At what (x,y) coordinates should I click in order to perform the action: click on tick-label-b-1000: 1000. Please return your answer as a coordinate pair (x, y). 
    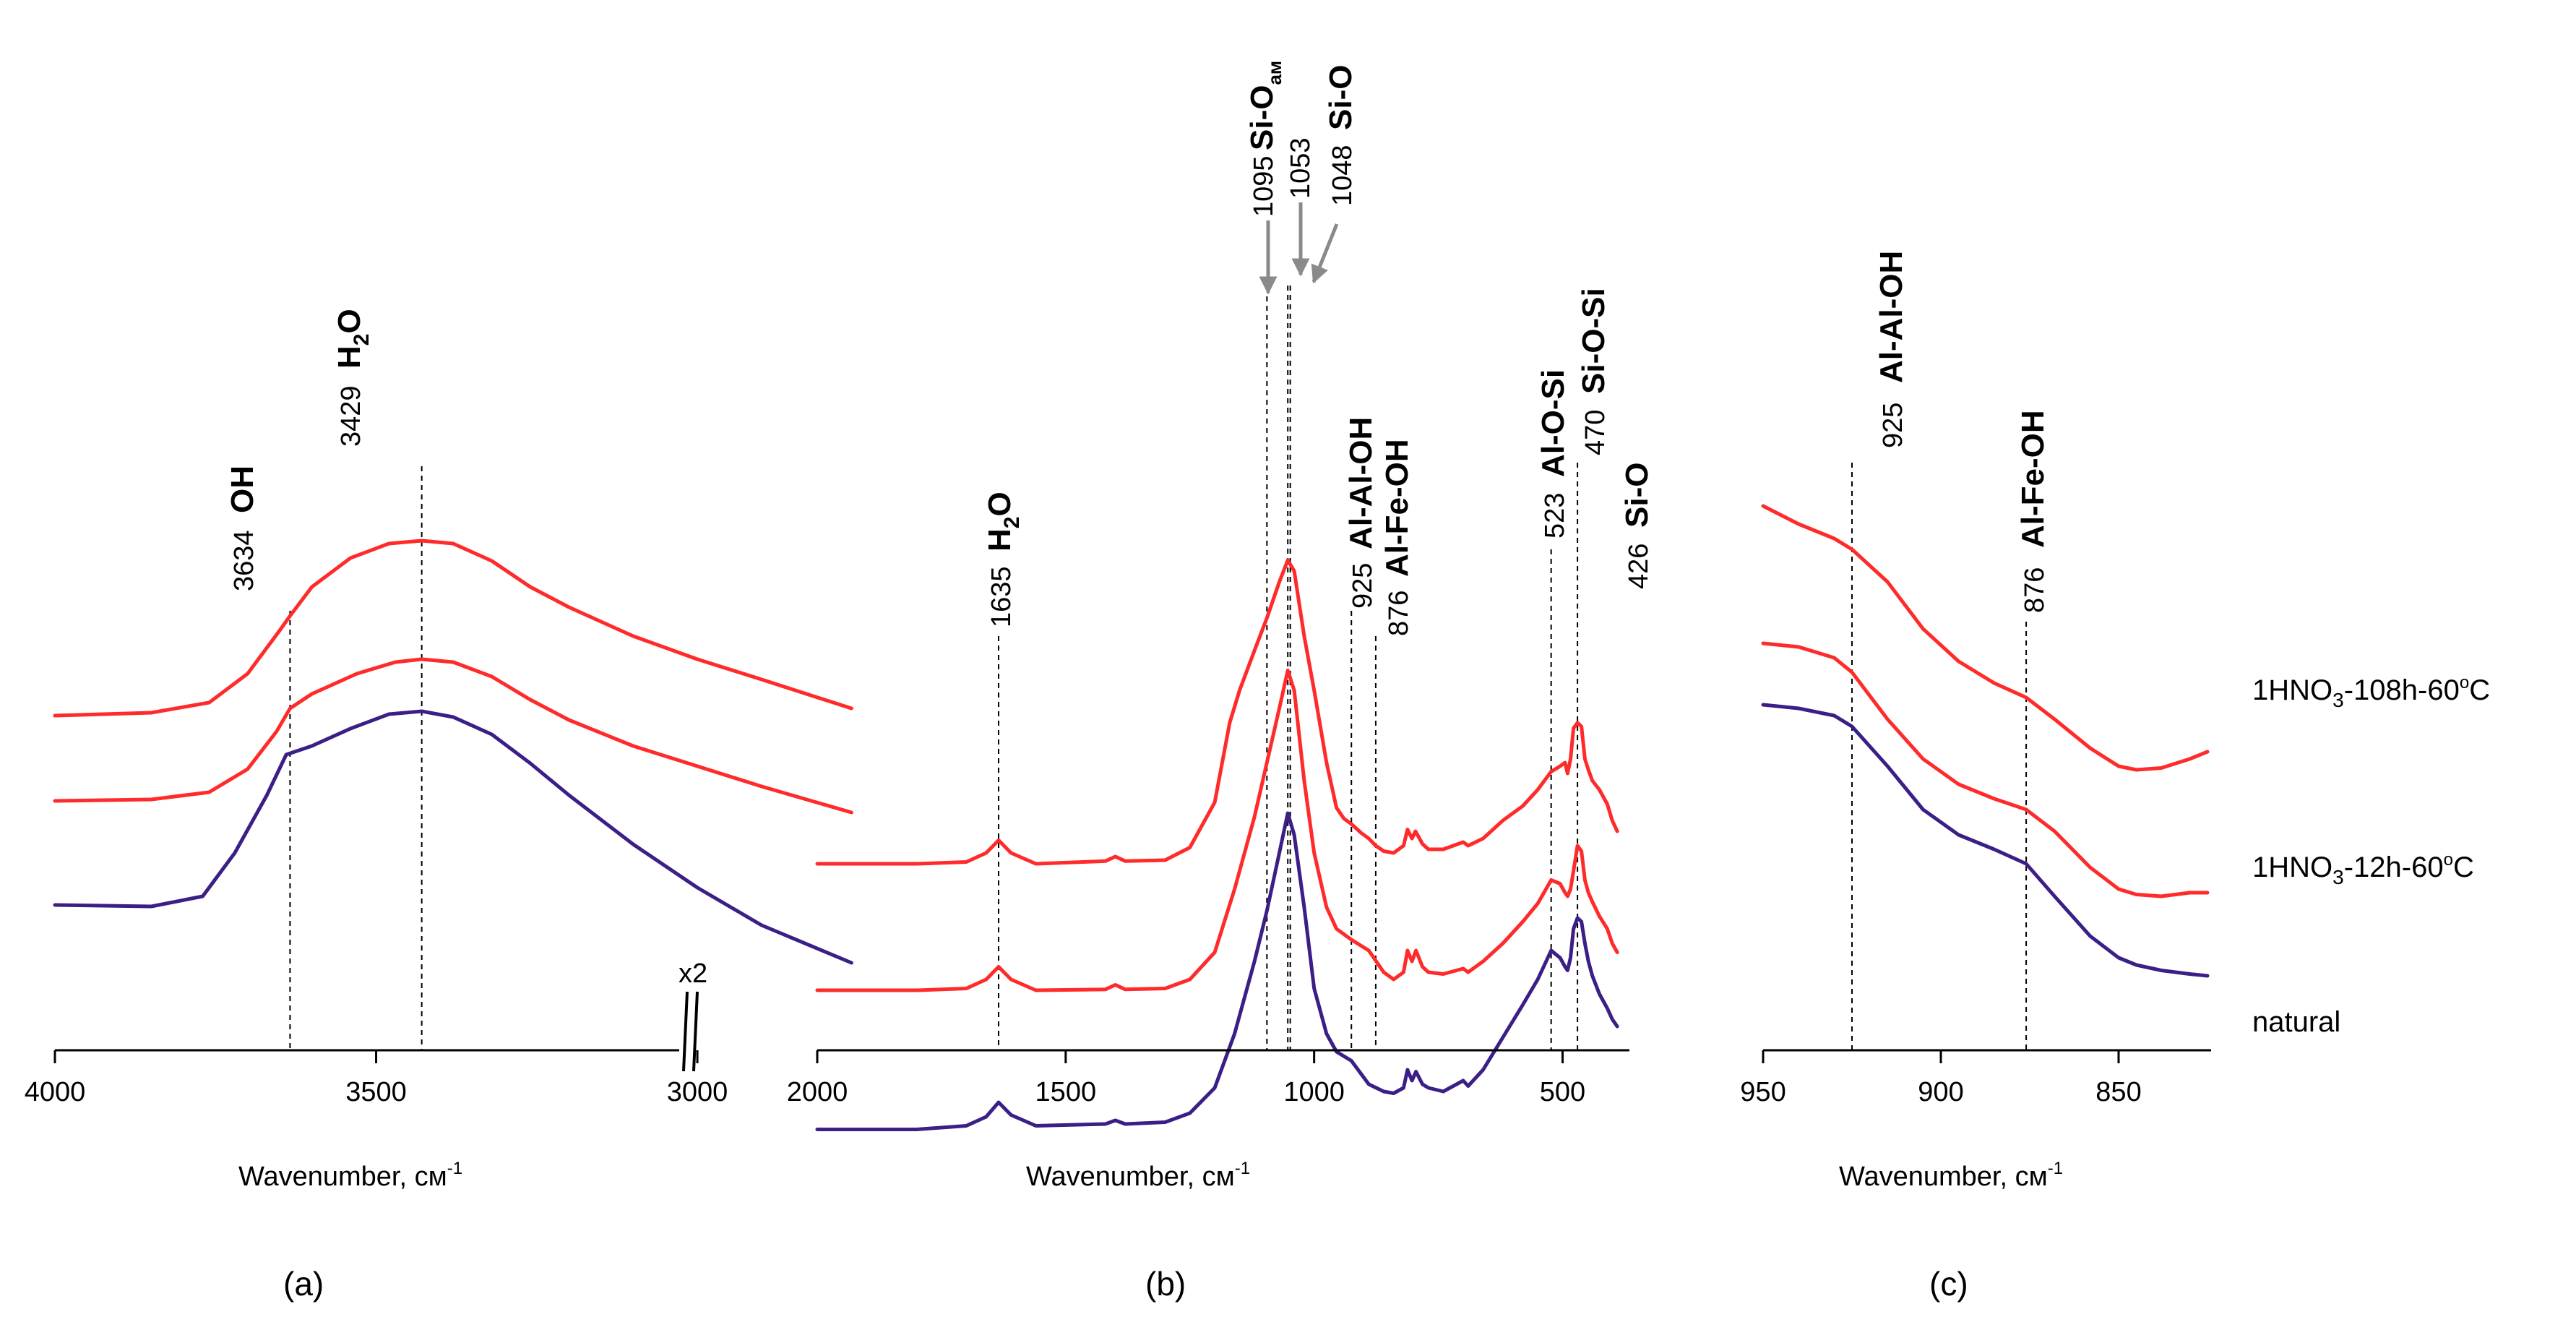
    Looking at the image, I should click on (1314, 1092).